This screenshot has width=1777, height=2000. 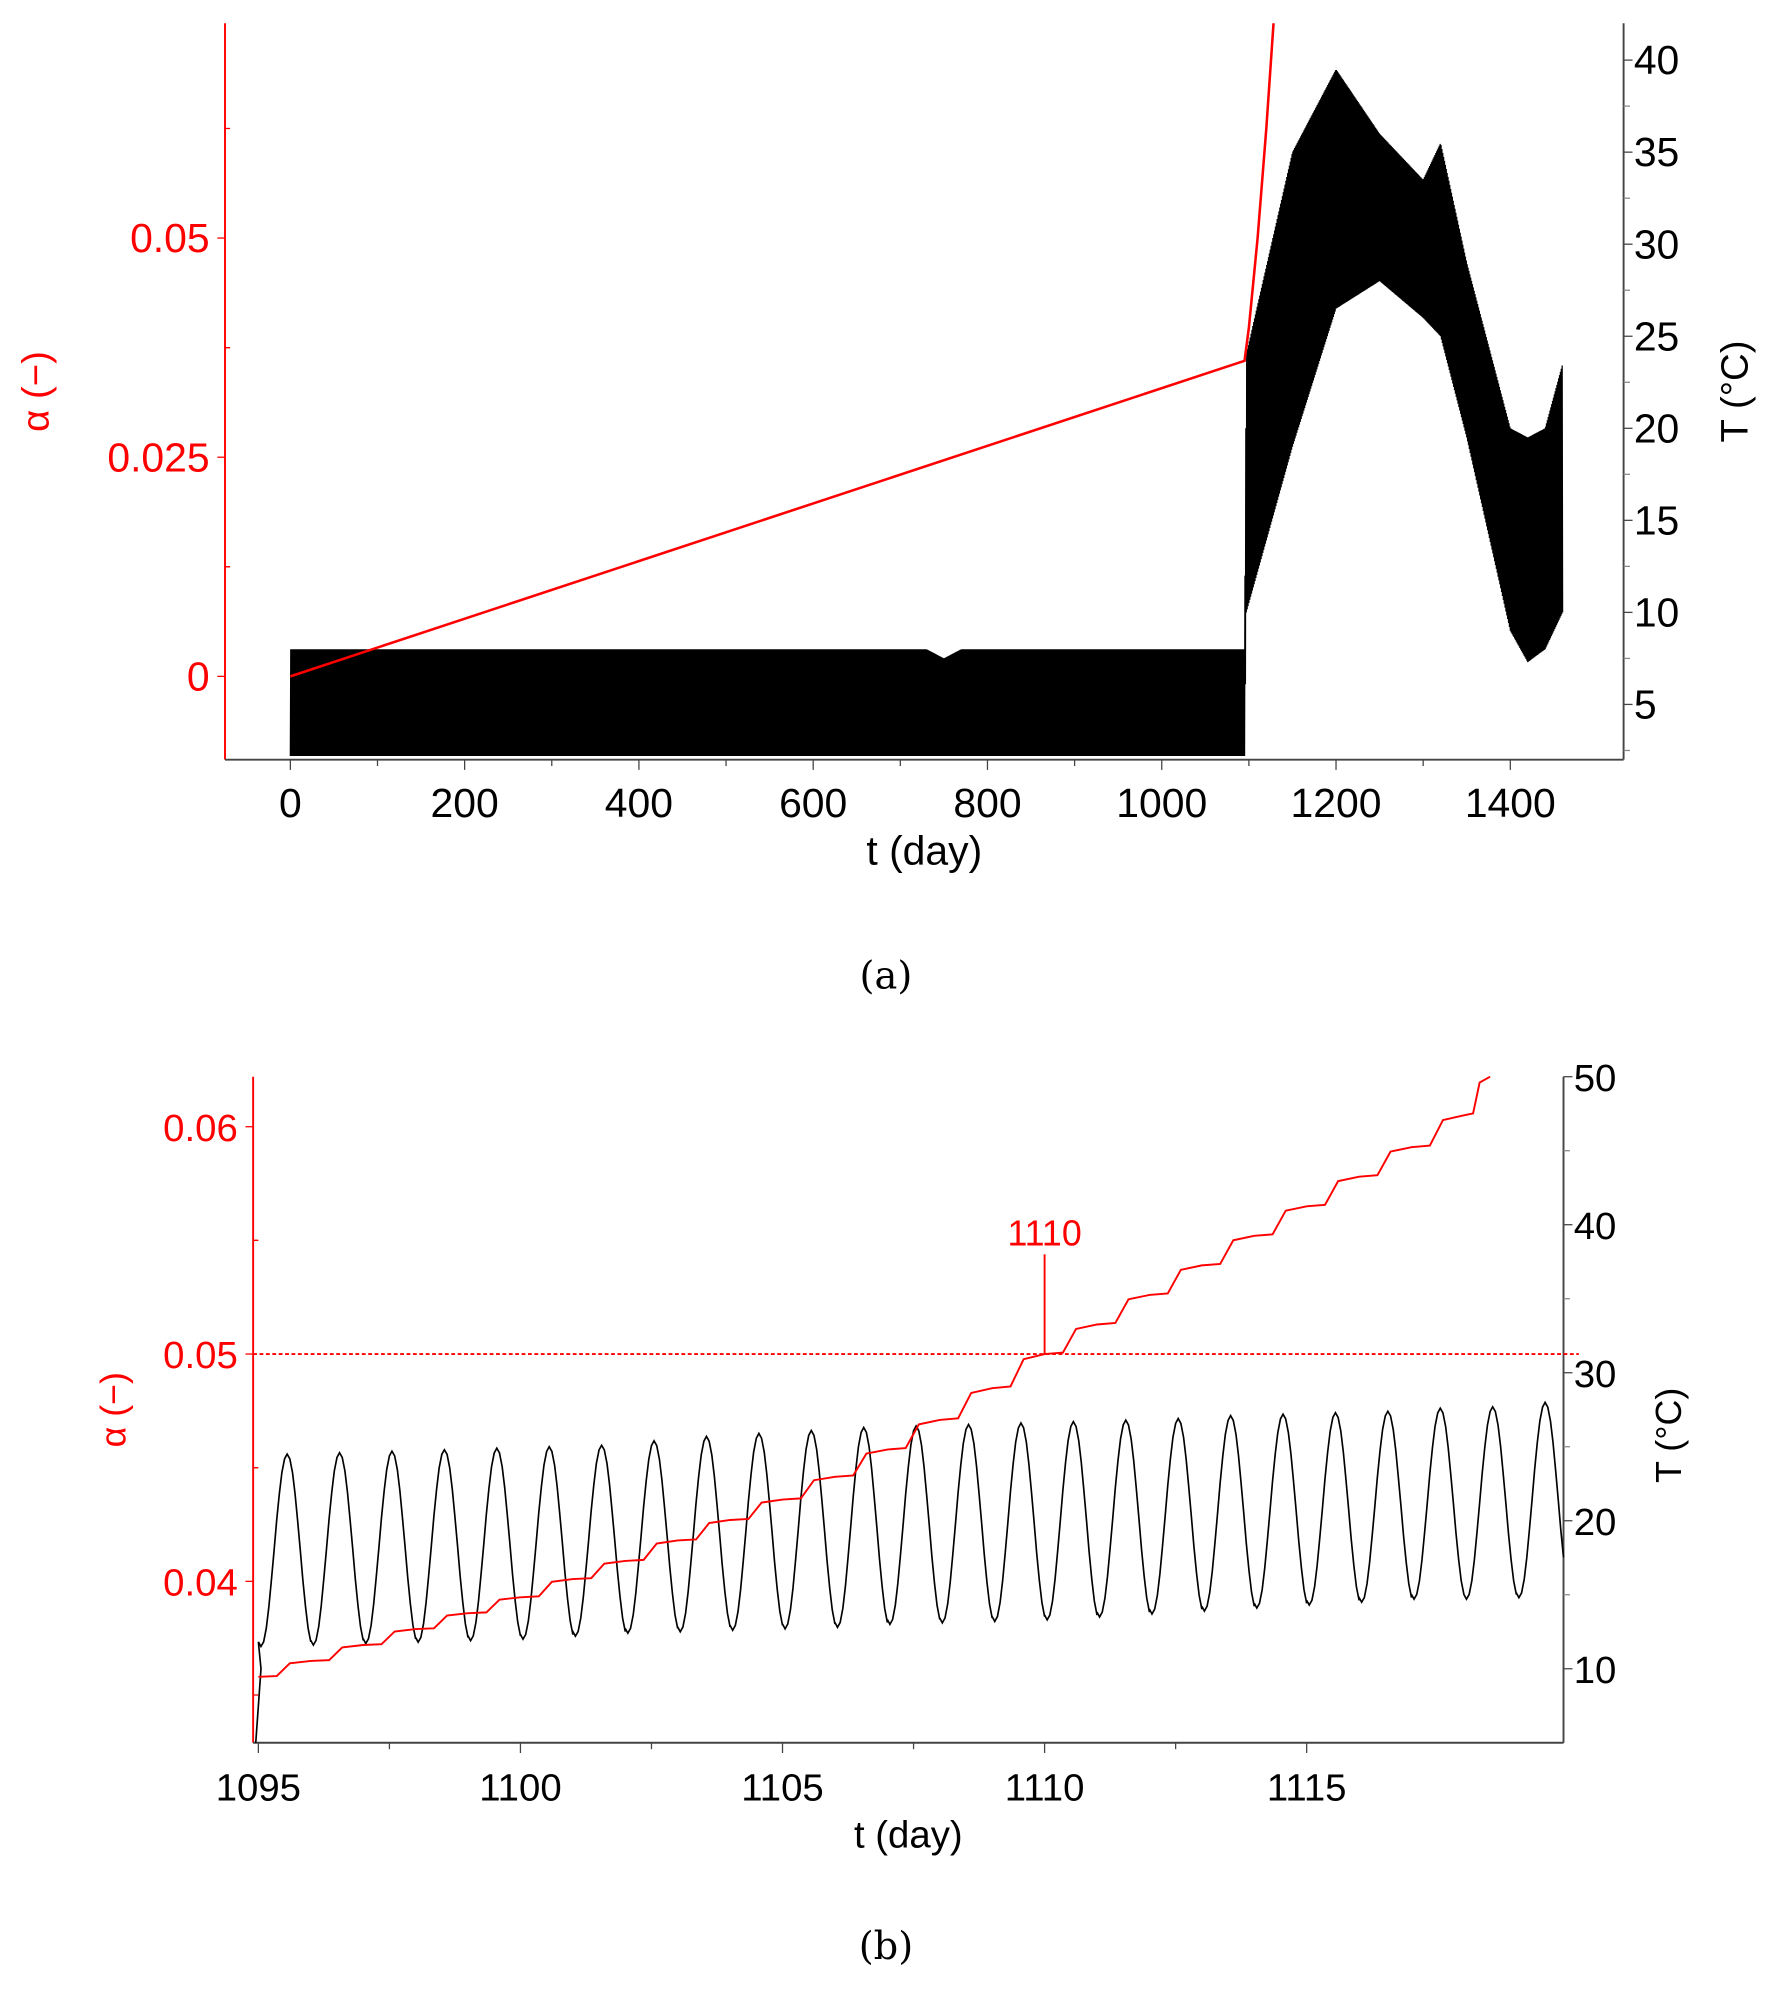 I want to click on y-right-tick-label: 15, so click(x=1656, y=520).